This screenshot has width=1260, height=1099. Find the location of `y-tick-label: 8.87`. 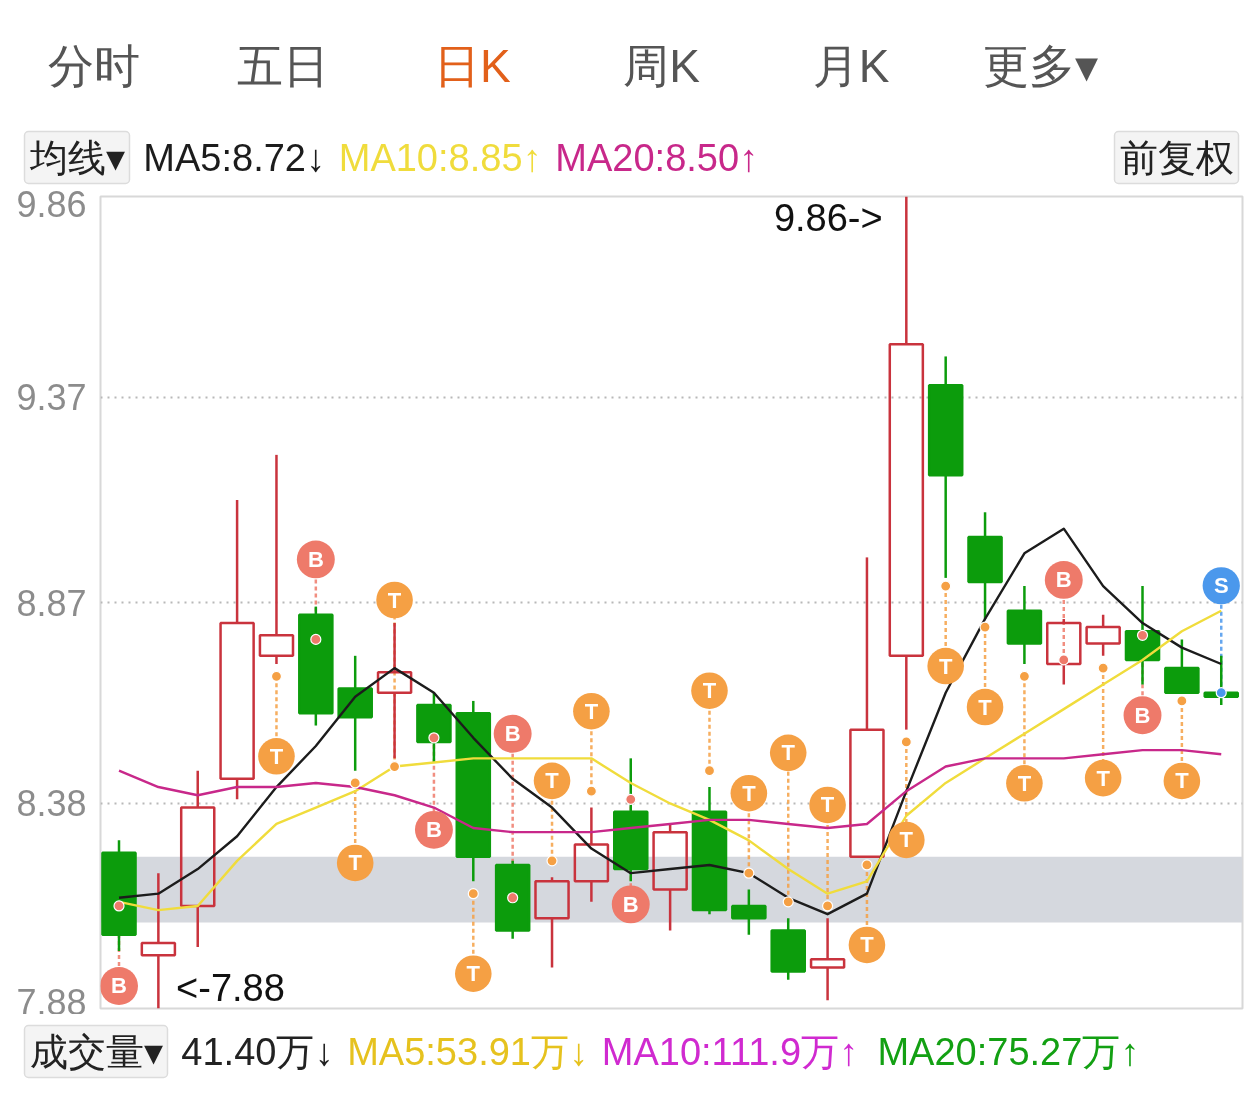

y-tick-label: 8.87 is located at coordinates (51, 603).